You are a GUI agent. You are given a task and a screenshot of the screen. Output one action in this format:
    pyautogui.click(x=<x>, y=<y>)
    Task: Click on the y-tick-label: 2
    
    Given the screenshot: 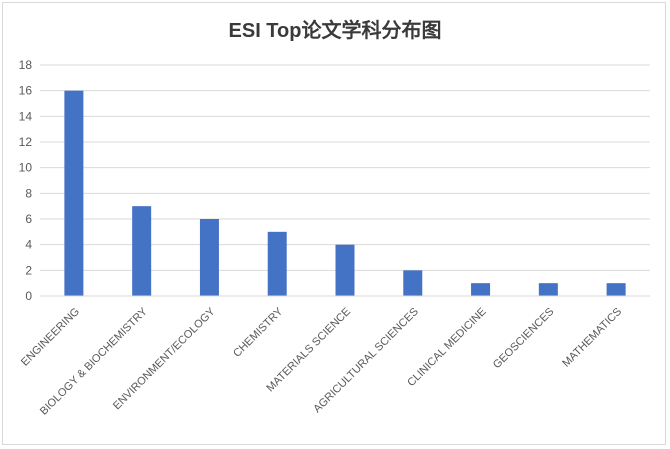 What is the action you would take?
    pyautogui.click(x=28, y=270)
    